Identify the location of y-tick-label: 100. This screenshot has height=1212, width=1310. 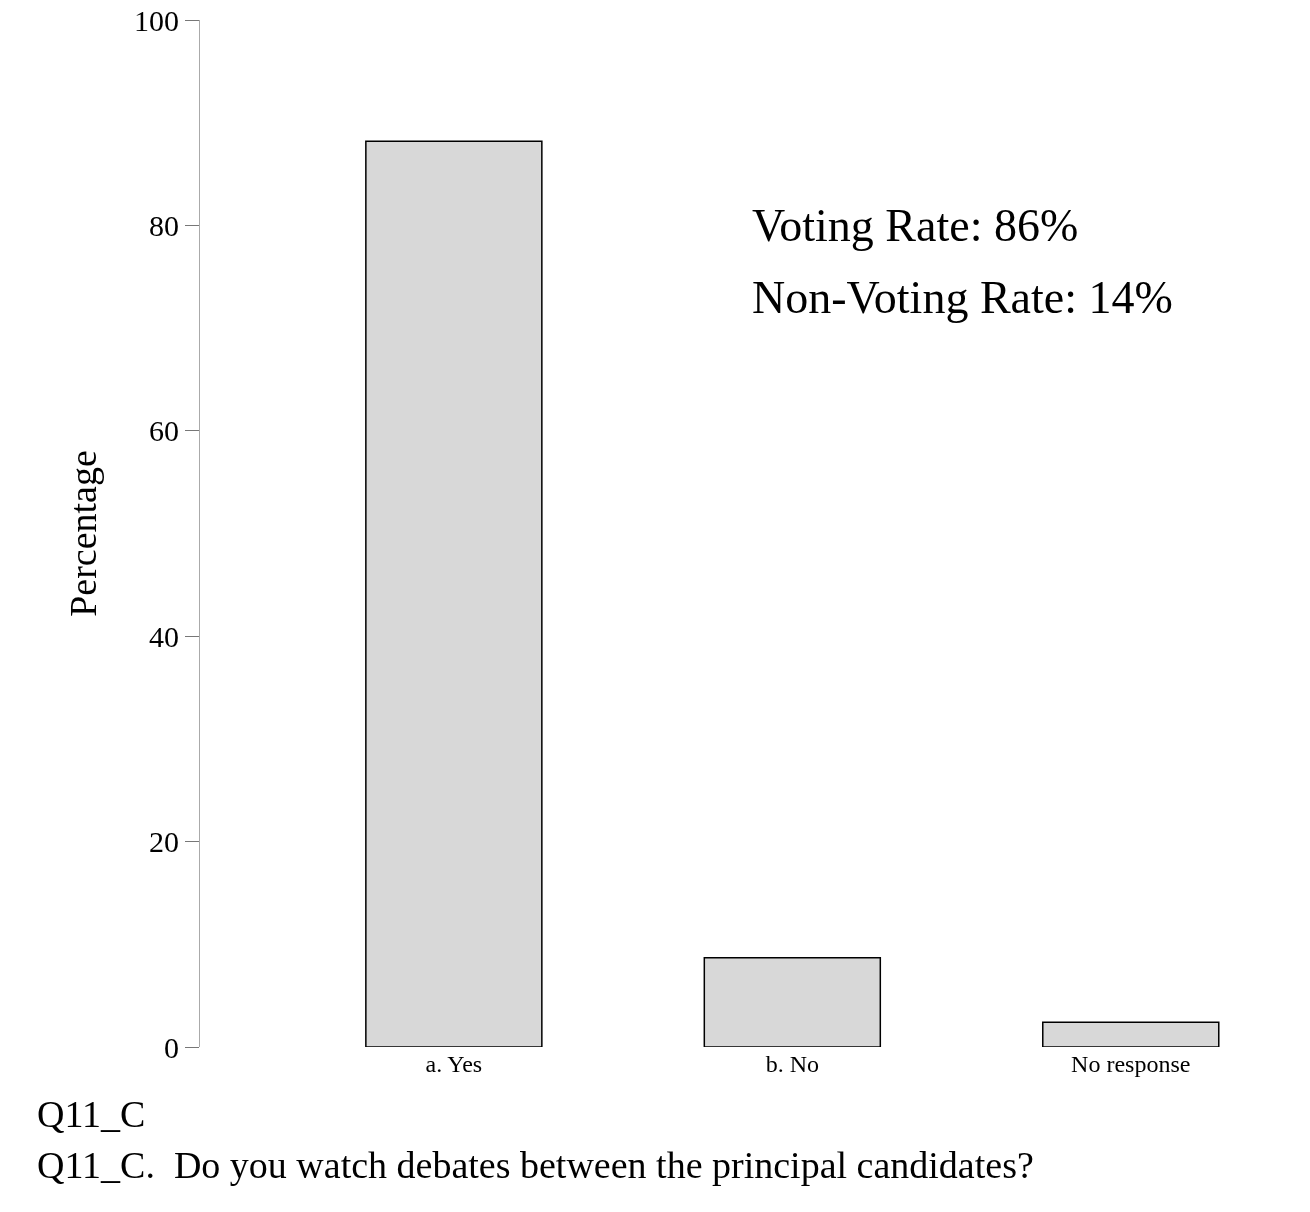
(156, 20).